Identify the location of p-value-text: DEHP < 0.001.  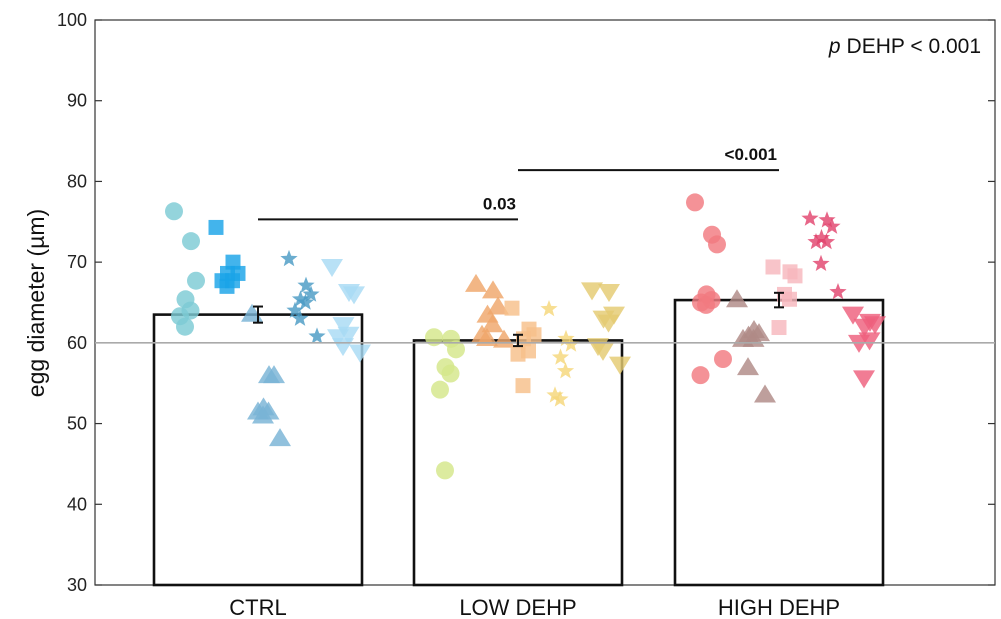
(914, 46).